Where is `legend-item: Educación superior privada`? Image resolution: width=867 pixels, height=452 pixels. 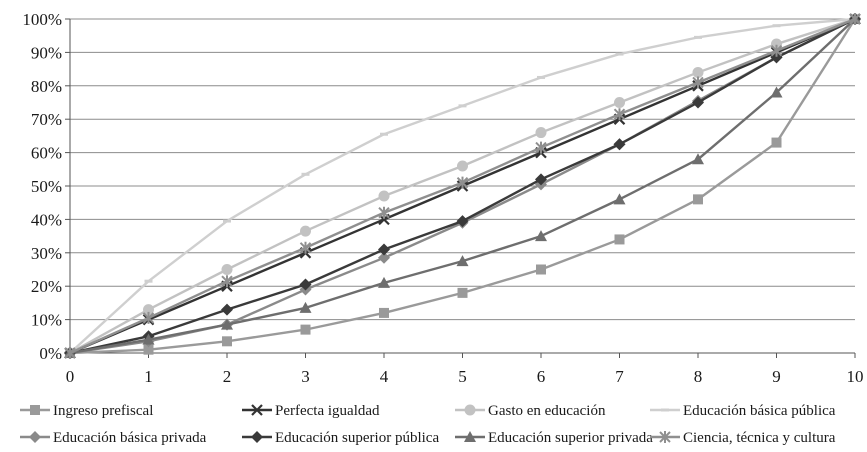 legend-item: Educación superior privada is located at coordinates (554, 438).